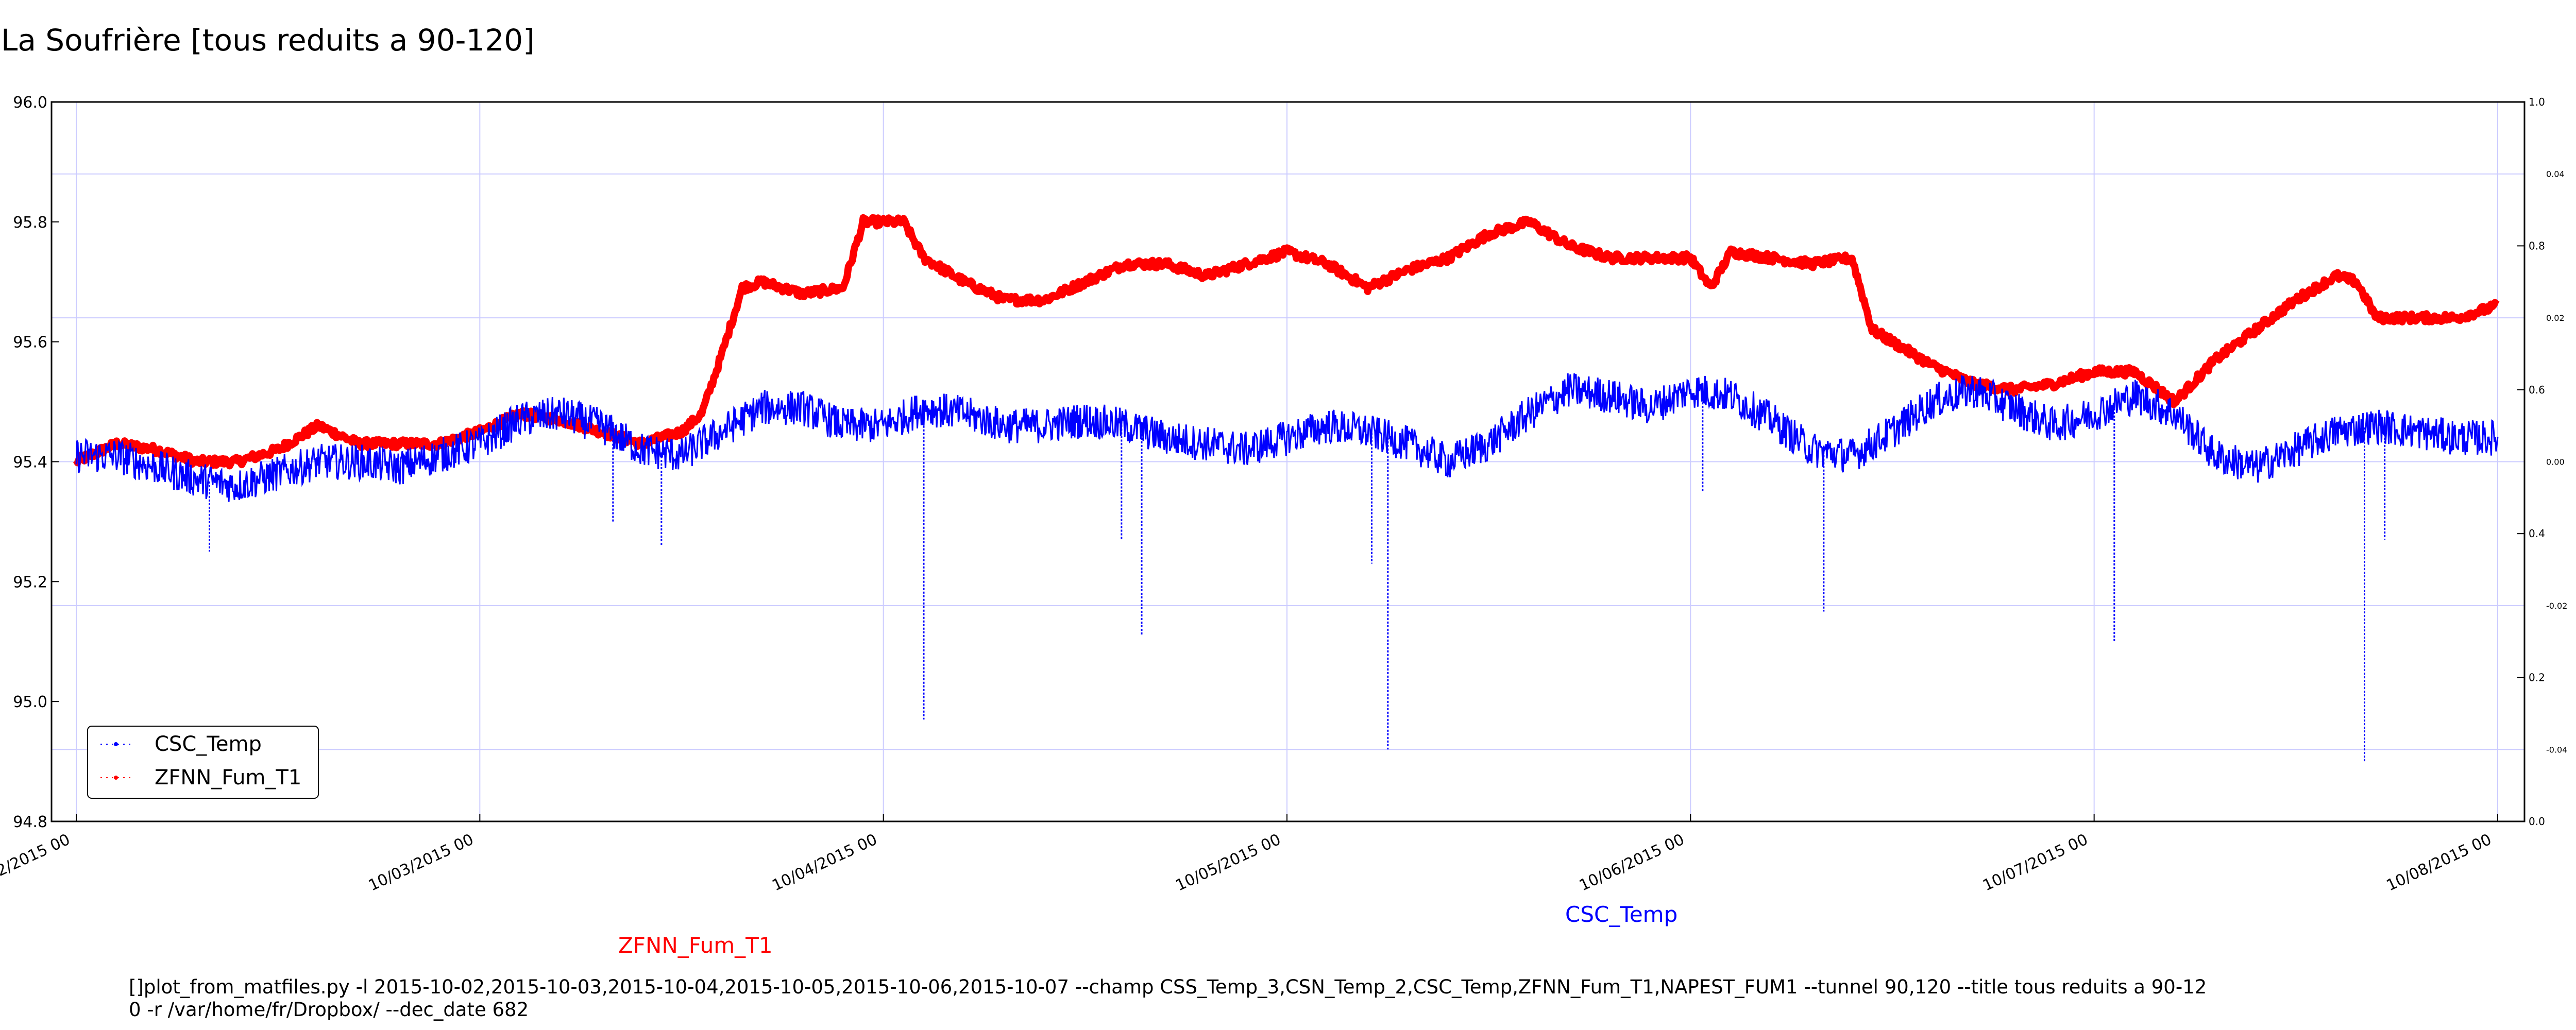  Describe the element at coordinates (1287, 437) in the screenshot. I see `csc-temp-line` at that location.